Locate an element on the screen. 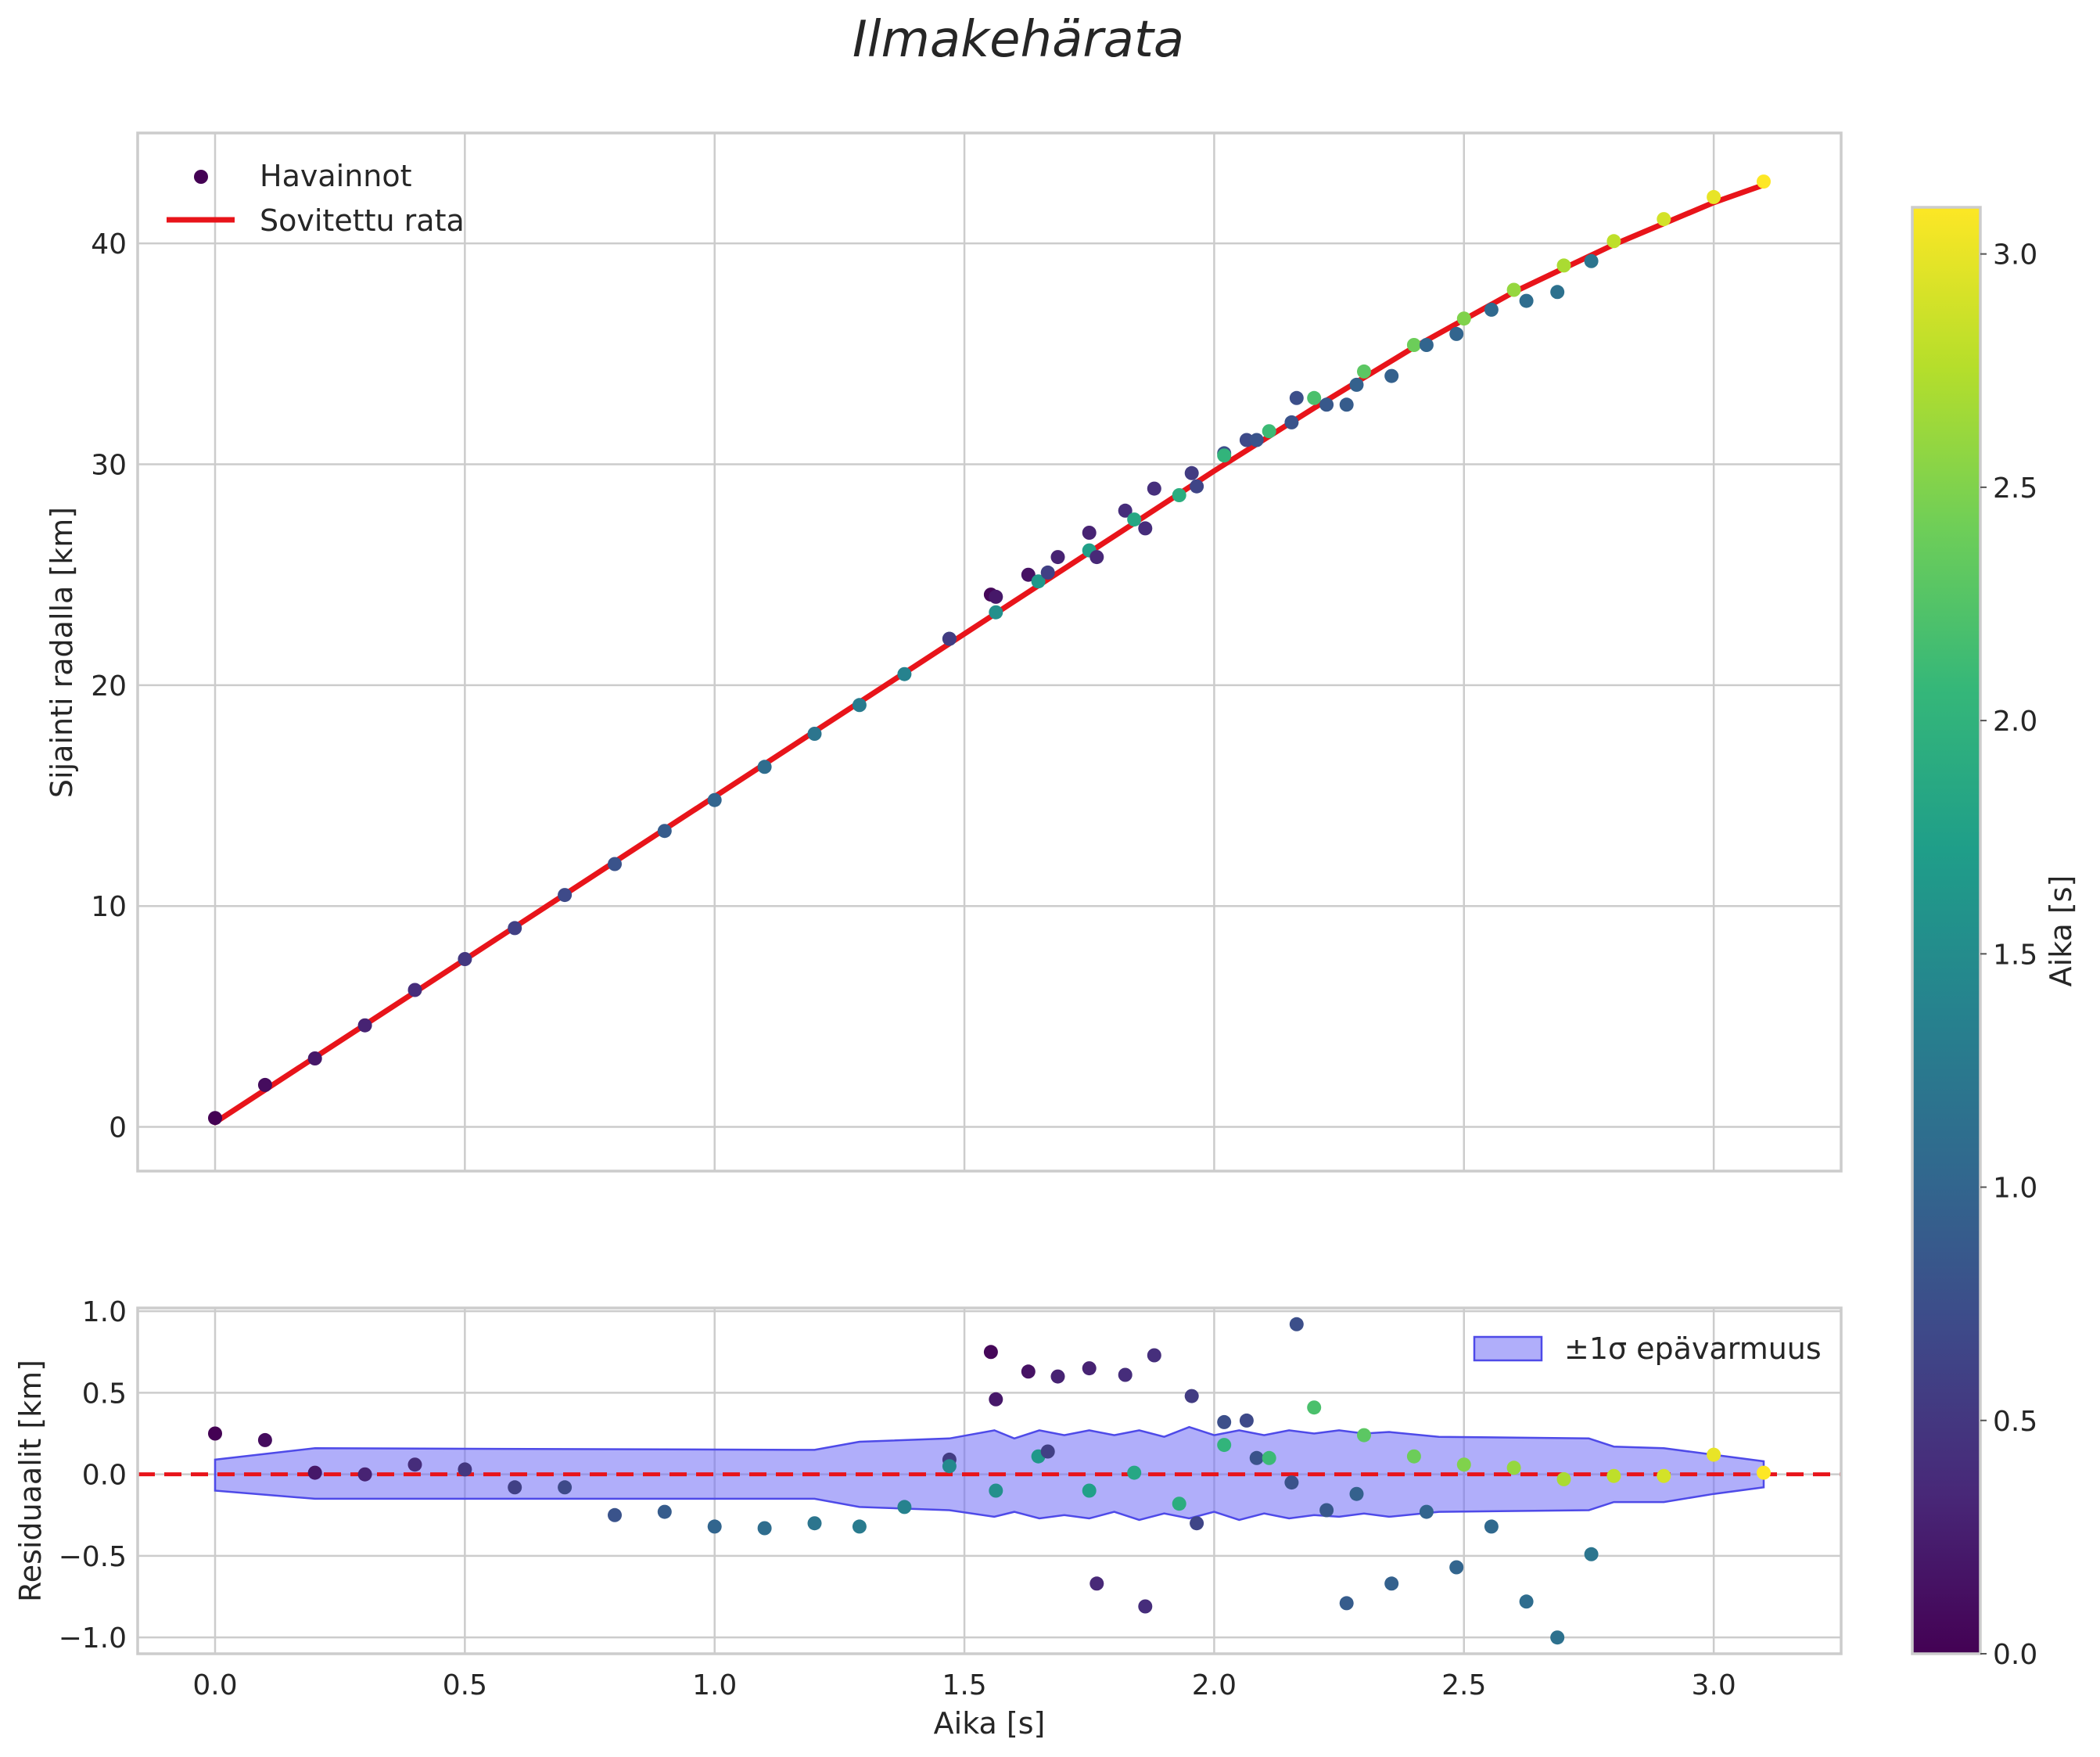  residual-y-tick-label: −0.5 is located at coordinates (93, 1557).